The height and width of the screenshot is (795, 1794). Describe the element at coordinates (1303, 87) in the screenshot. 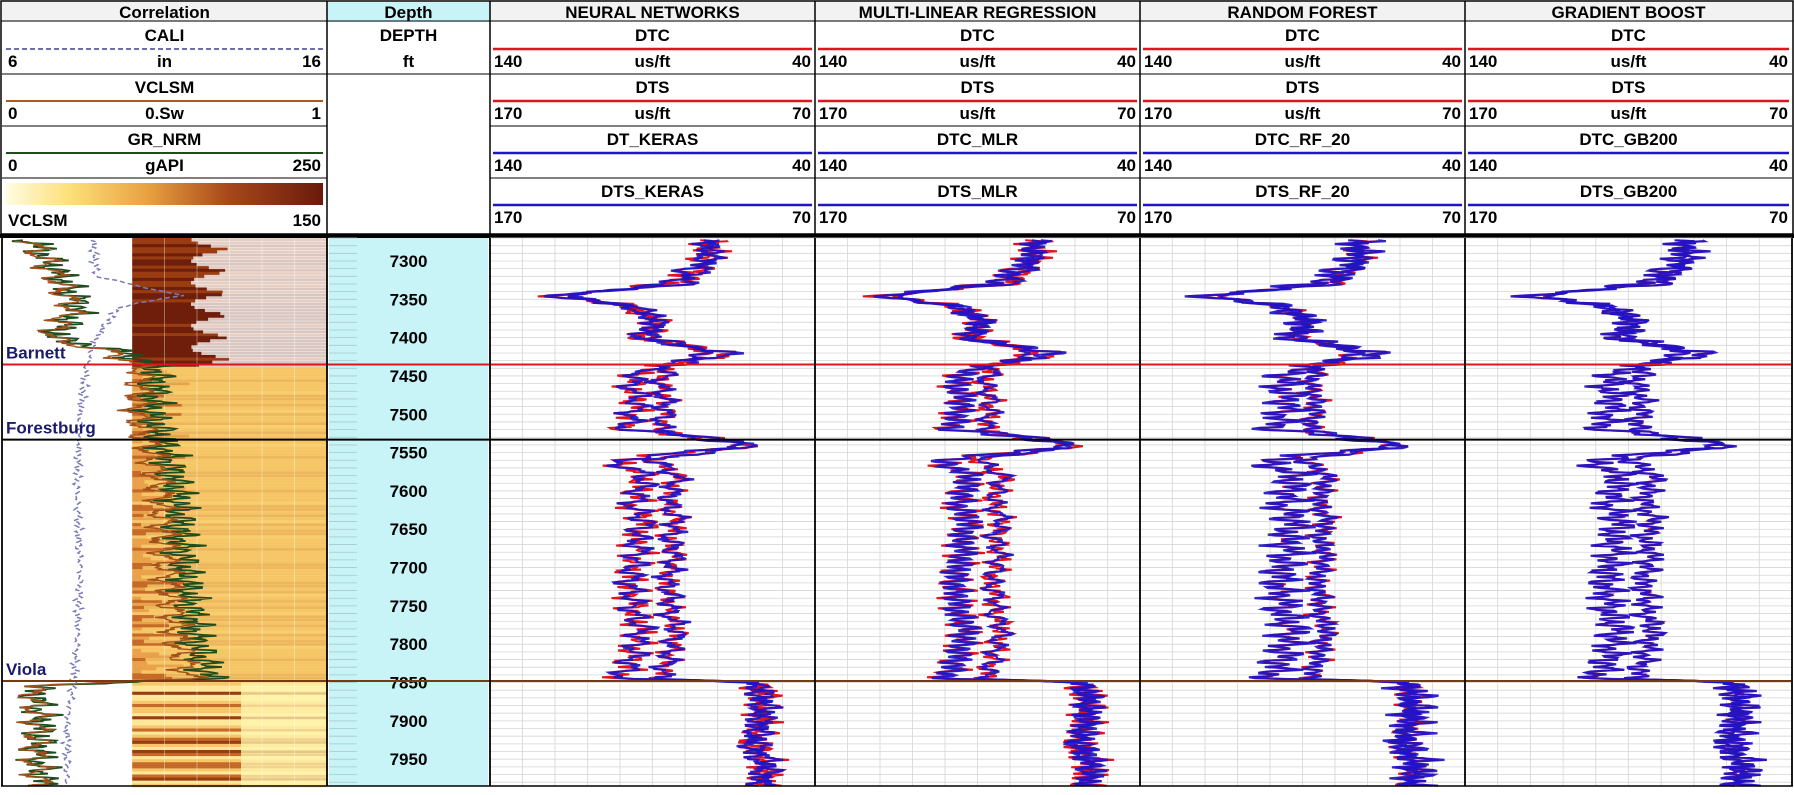

I see `model-curve-name: DTS` at that location.